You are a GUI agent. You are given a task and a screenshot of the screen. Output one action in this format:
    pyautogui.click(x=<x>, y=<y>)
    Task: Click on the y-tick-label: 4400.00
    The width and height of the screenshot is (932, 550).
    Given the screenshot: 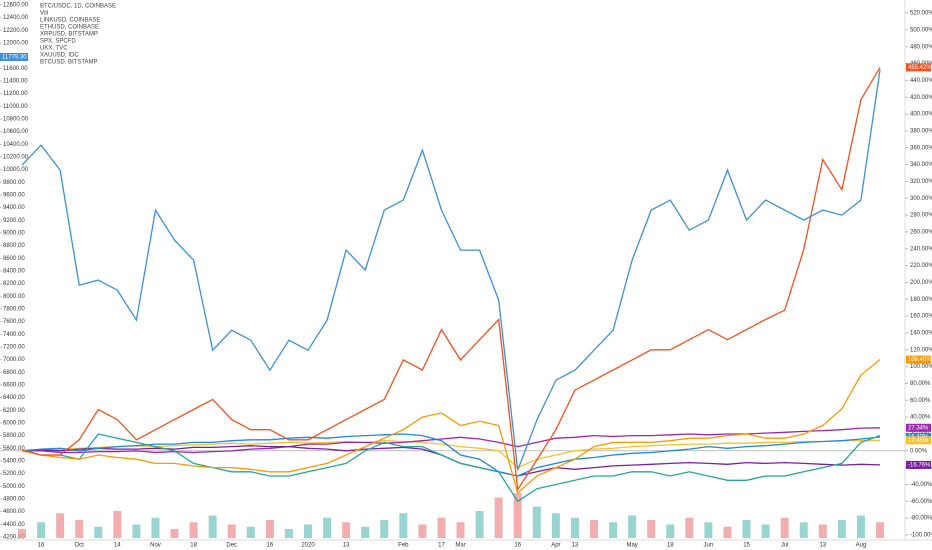 What is the action you would take?
    pyautogui.click(x=14, y=525)
    